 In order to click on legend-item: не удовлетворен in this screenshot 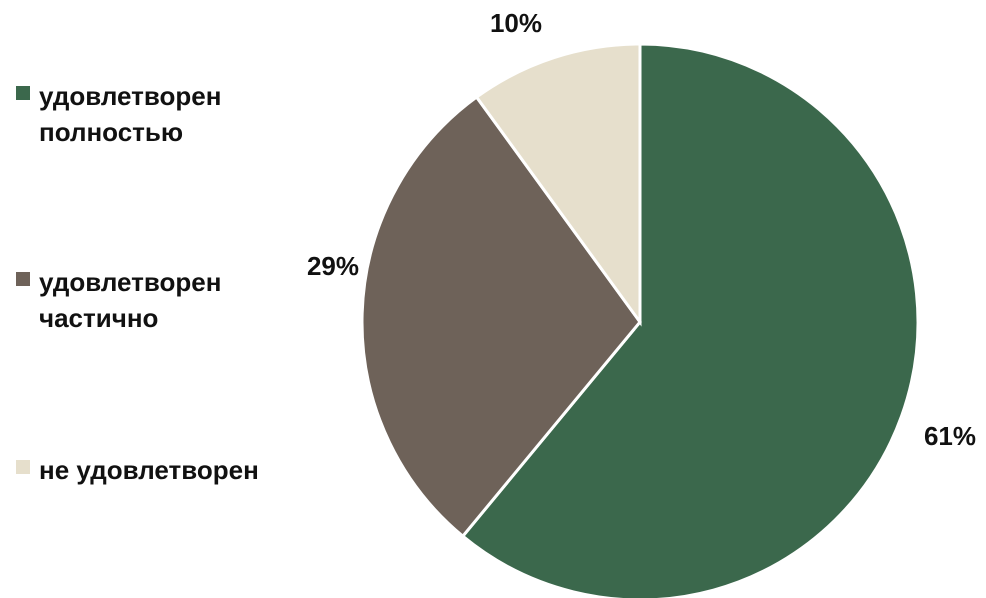, I will do `click(141, 470)`.